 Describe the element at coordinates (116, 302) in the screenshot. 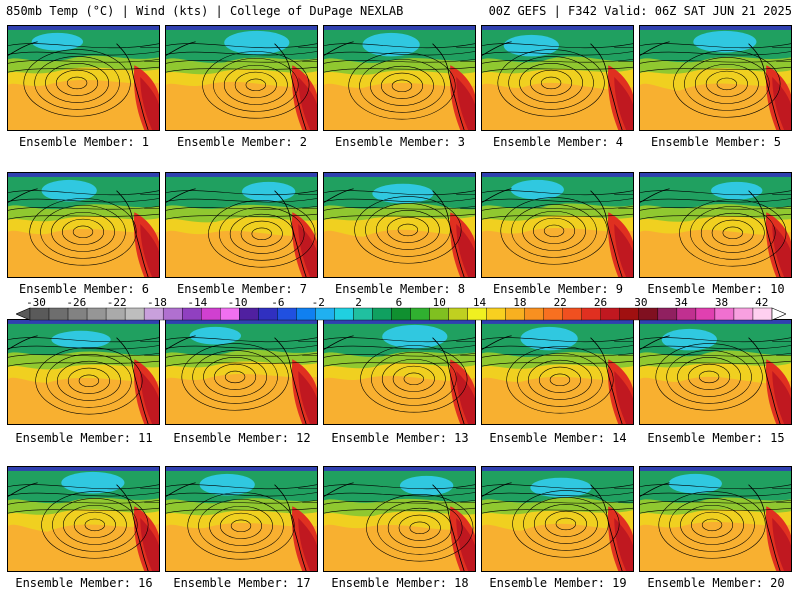

I see `colorbar-tick-label: -22` at that location.